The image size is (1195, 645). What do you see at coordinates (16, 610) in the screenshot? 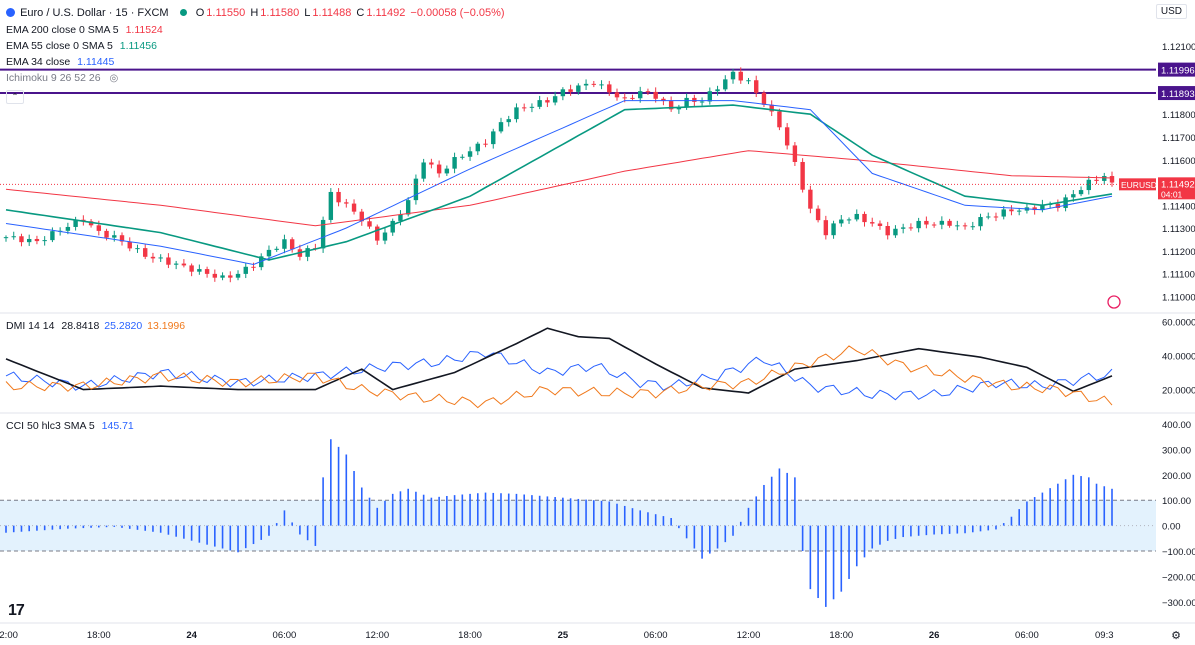
I see `tradingview-logo-icon: 17` at bounding box center [16, 610].